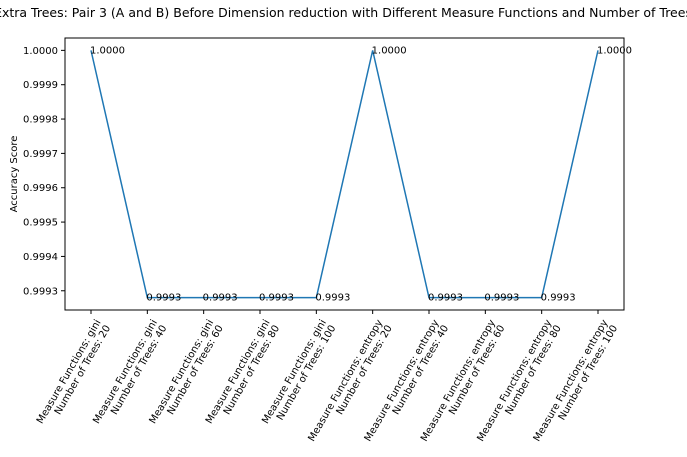 This screenshot has width=687, height=457. I want to click on y-tick-label: 0.9998, so click(40, 120).